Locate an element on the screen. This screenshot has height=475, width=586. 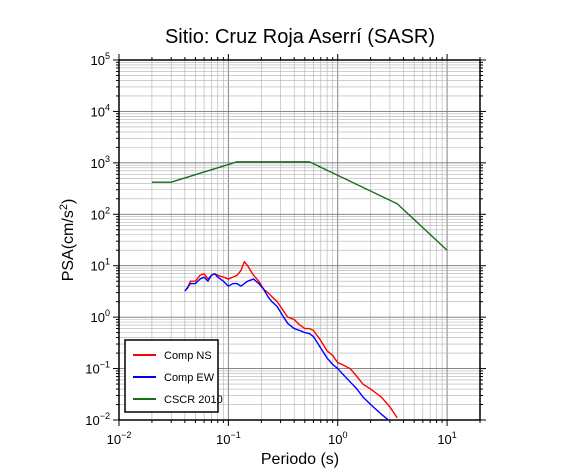
y-axis-label: PSA(cm/s2) is located at coordinates (67, 240).